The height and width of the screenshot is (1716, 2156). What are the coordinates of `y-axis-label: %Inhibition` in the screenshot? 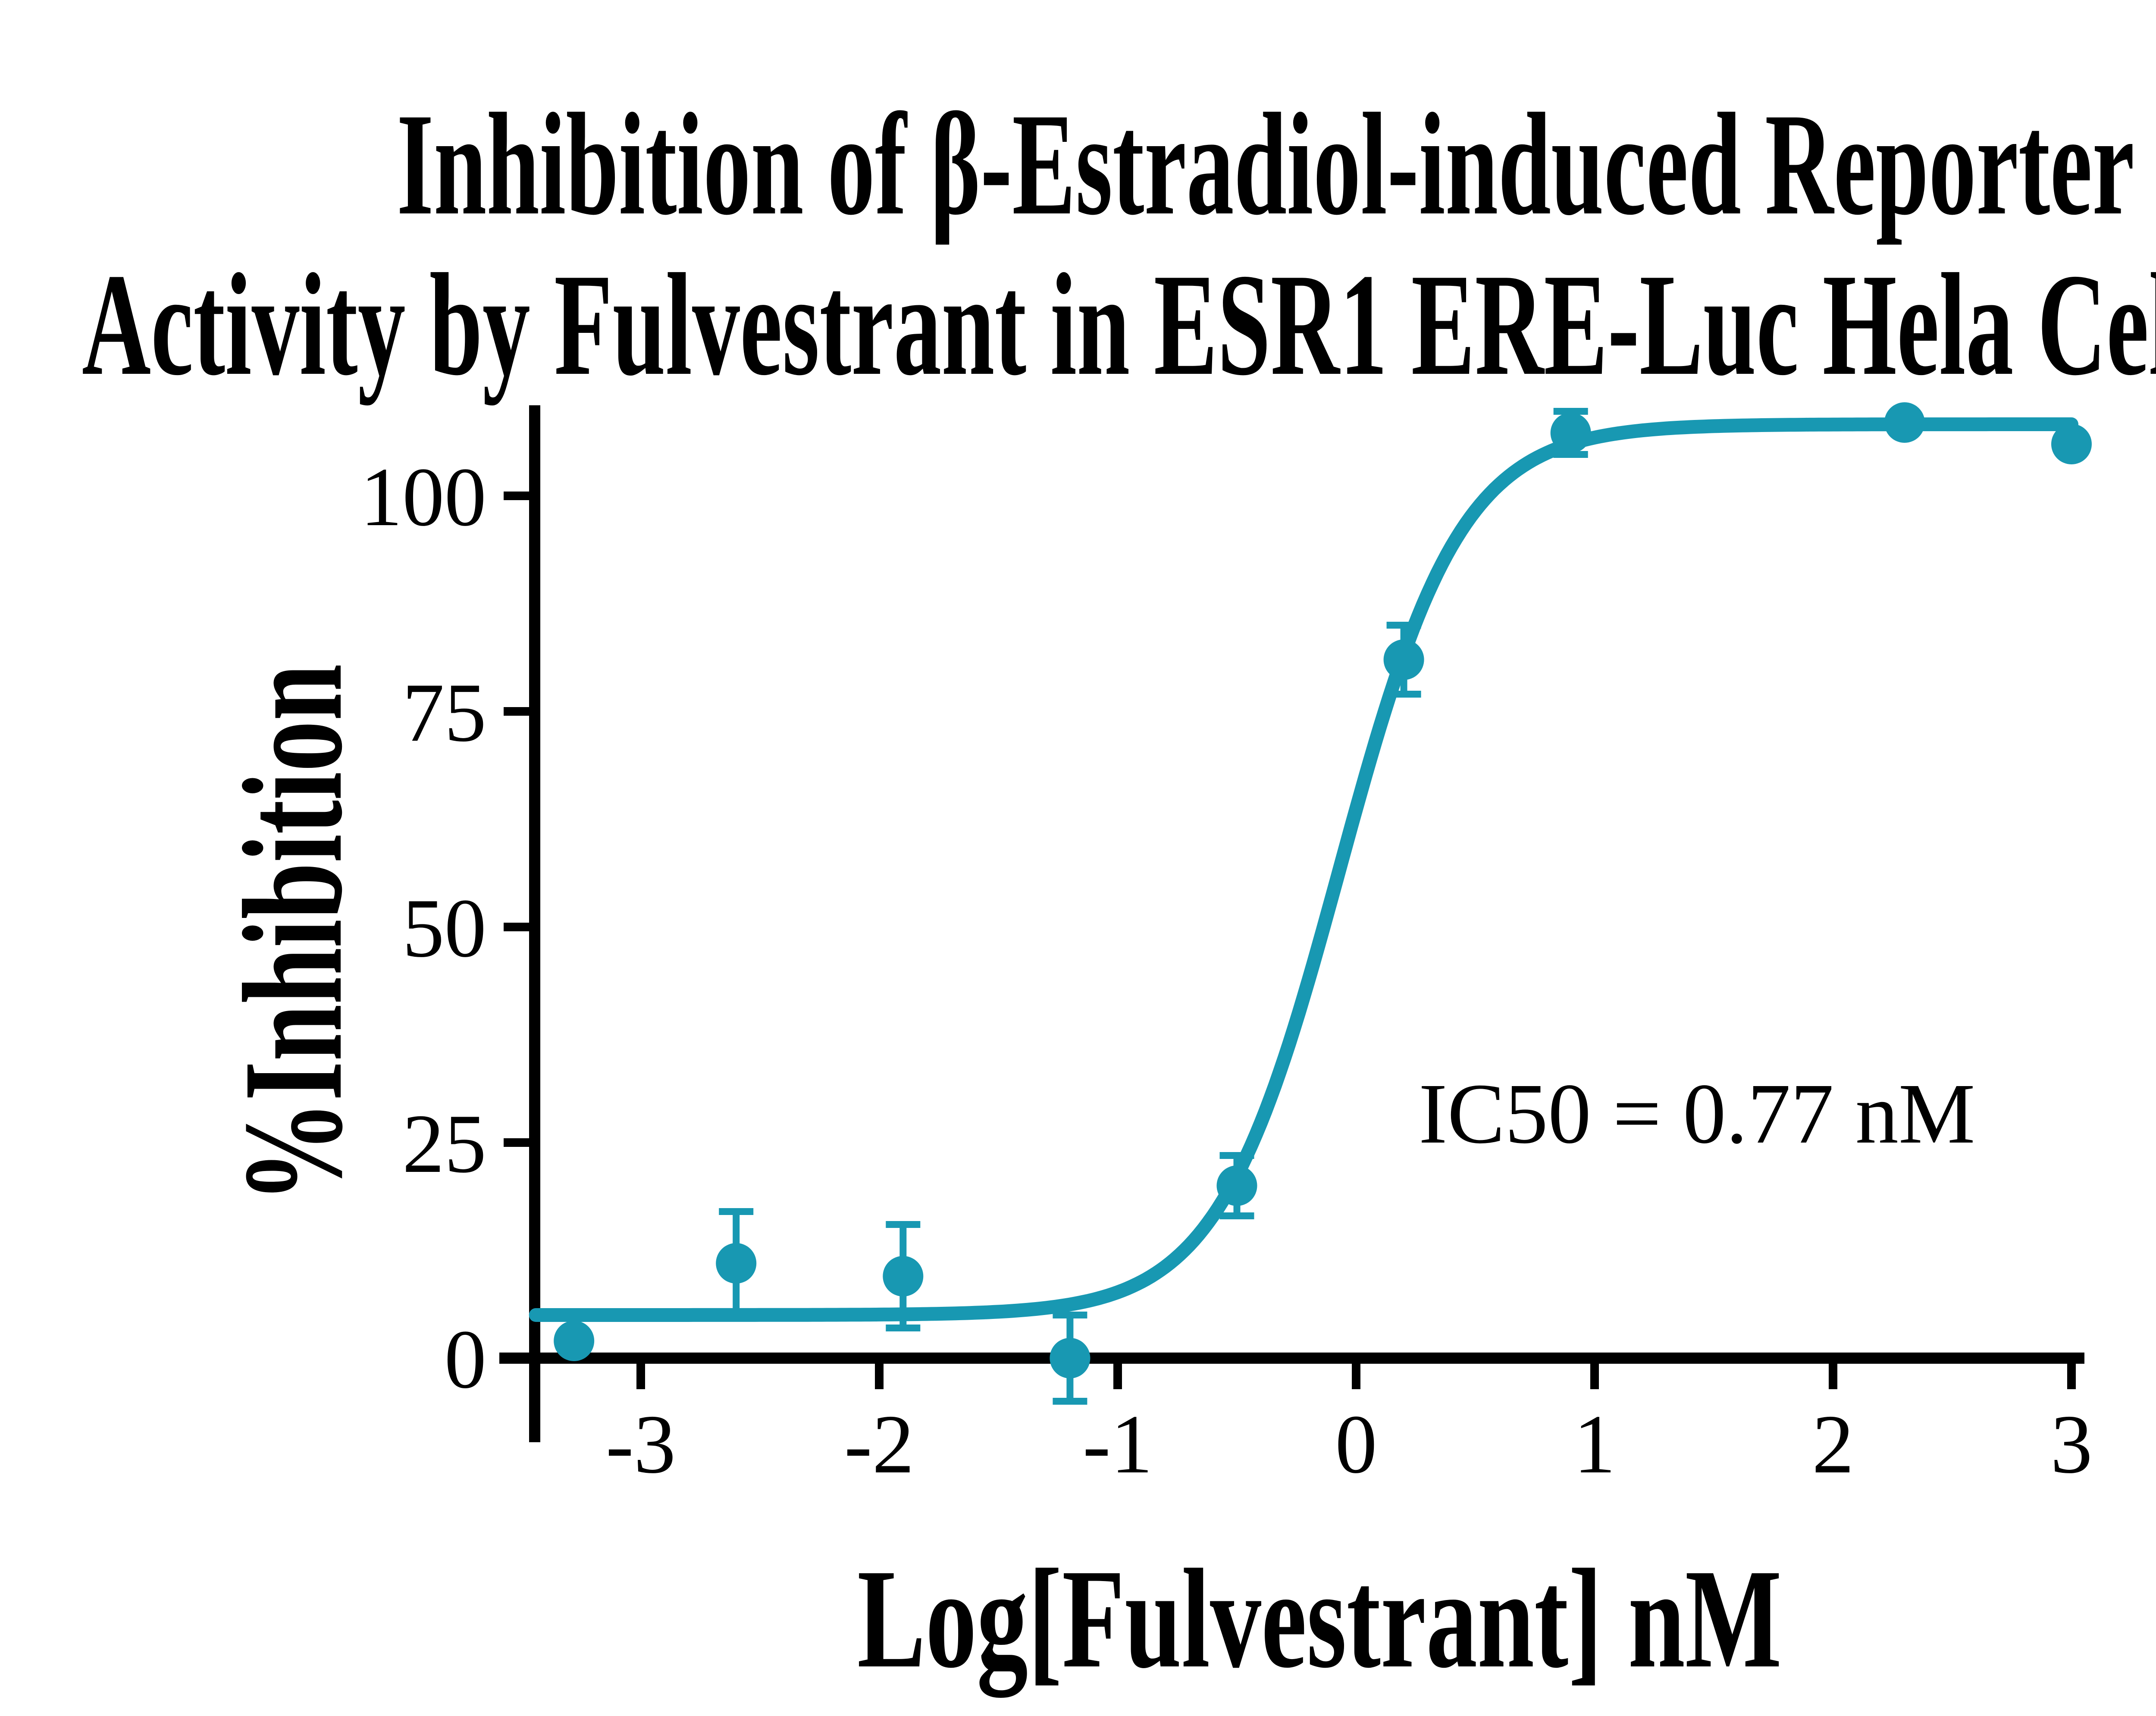 It's located at (293, 933).